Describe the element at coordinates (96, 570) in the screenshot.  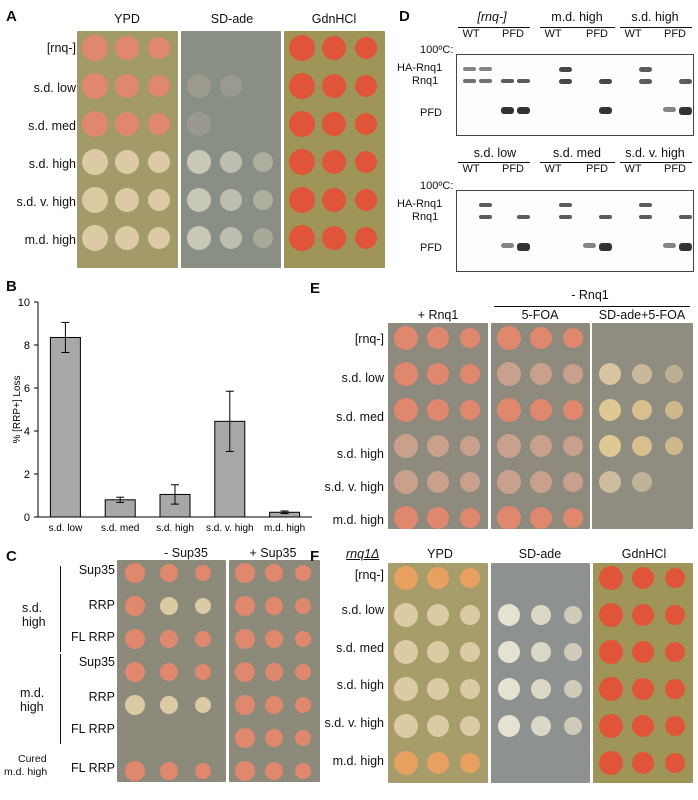
I see `panel-c-row-0: Sup35` at that location.